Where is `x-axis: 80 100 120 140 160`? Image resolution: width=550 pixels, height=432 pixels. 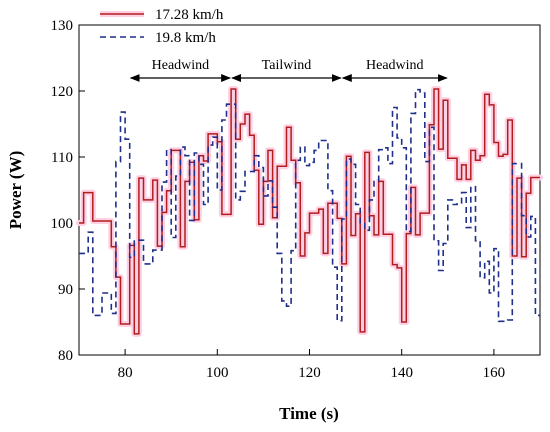 x-axis: 80 100 120 140 160 is located at coordinates (312, 365).